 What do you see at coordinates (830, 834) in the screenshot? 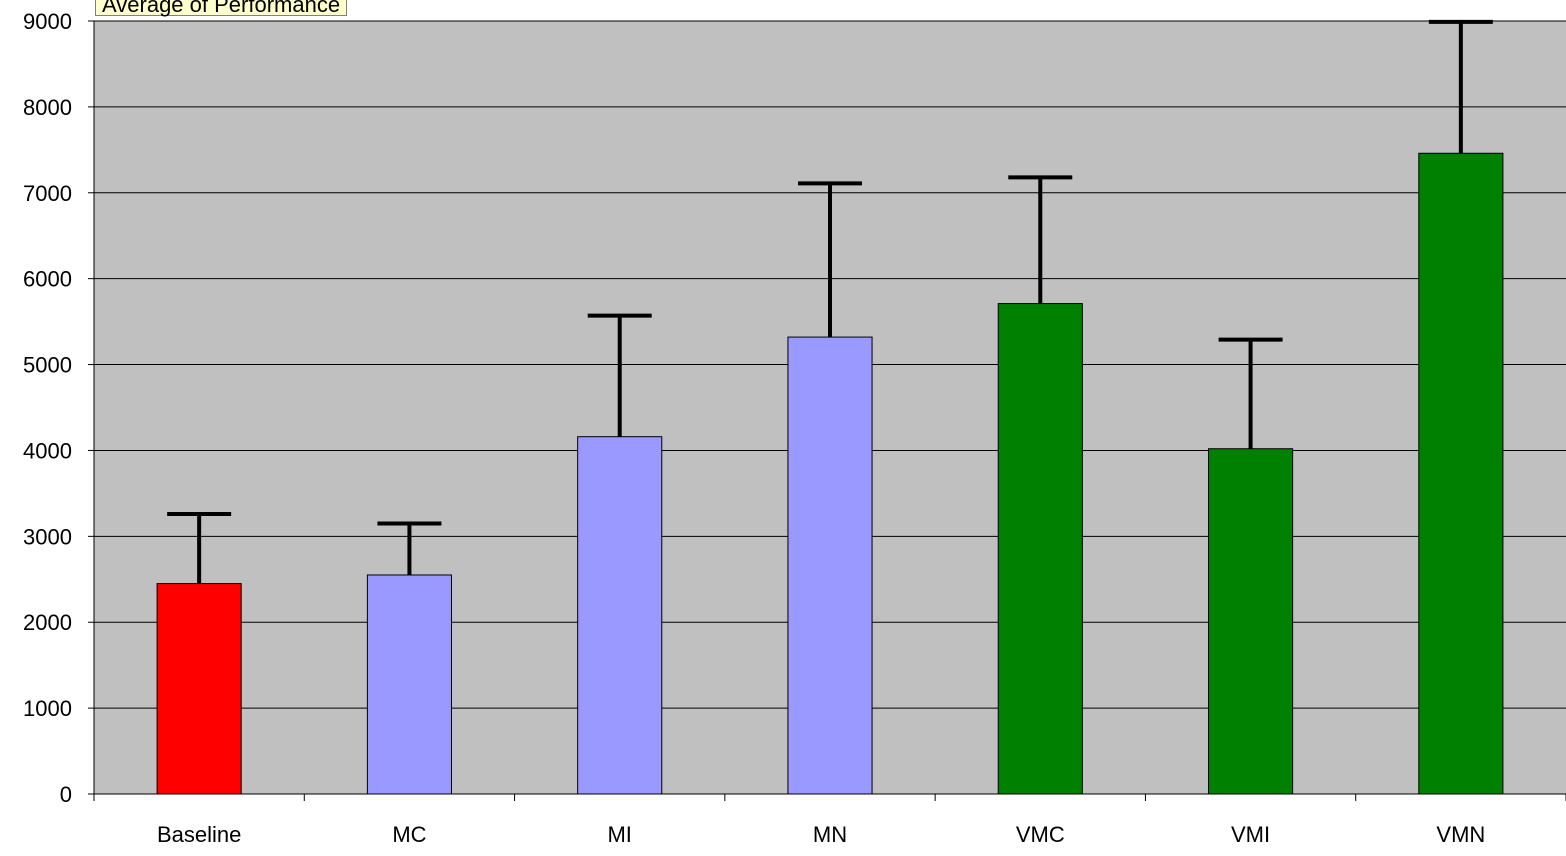
I see `x-tick-label: MN` at bounding box center [830, 834].